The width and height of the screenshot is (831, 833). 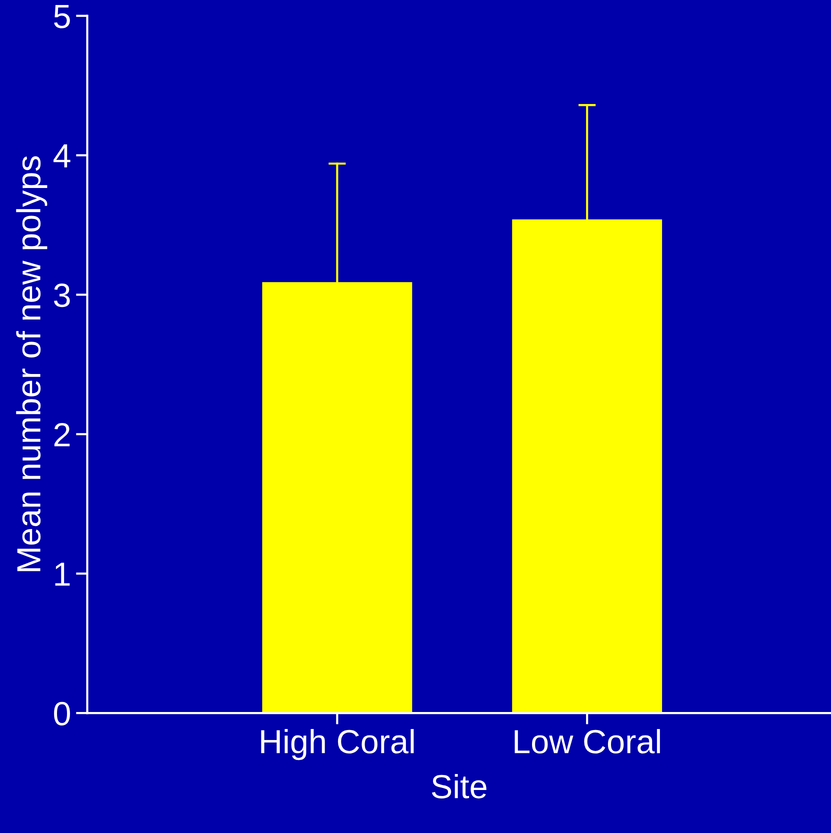 I want to click on y-tick-label: 1, so click(x=62, y=574).